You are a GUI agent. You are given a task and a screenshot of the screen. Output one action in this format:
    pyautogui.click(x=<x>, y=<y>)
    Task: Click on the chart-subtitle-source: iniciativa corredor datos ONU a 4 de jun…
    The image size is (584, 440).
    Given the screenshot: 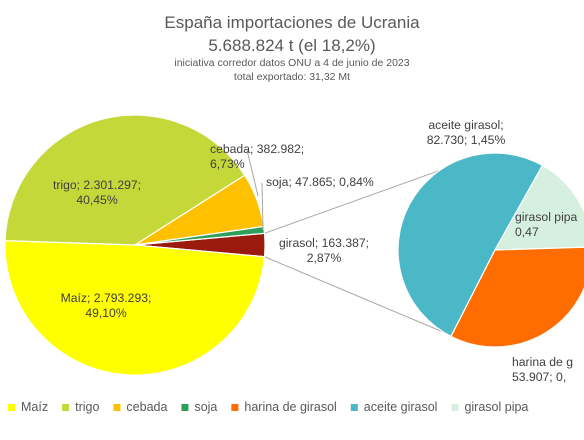 What is the action you would take?
    pyautogui.click(x=291, y=63)
    